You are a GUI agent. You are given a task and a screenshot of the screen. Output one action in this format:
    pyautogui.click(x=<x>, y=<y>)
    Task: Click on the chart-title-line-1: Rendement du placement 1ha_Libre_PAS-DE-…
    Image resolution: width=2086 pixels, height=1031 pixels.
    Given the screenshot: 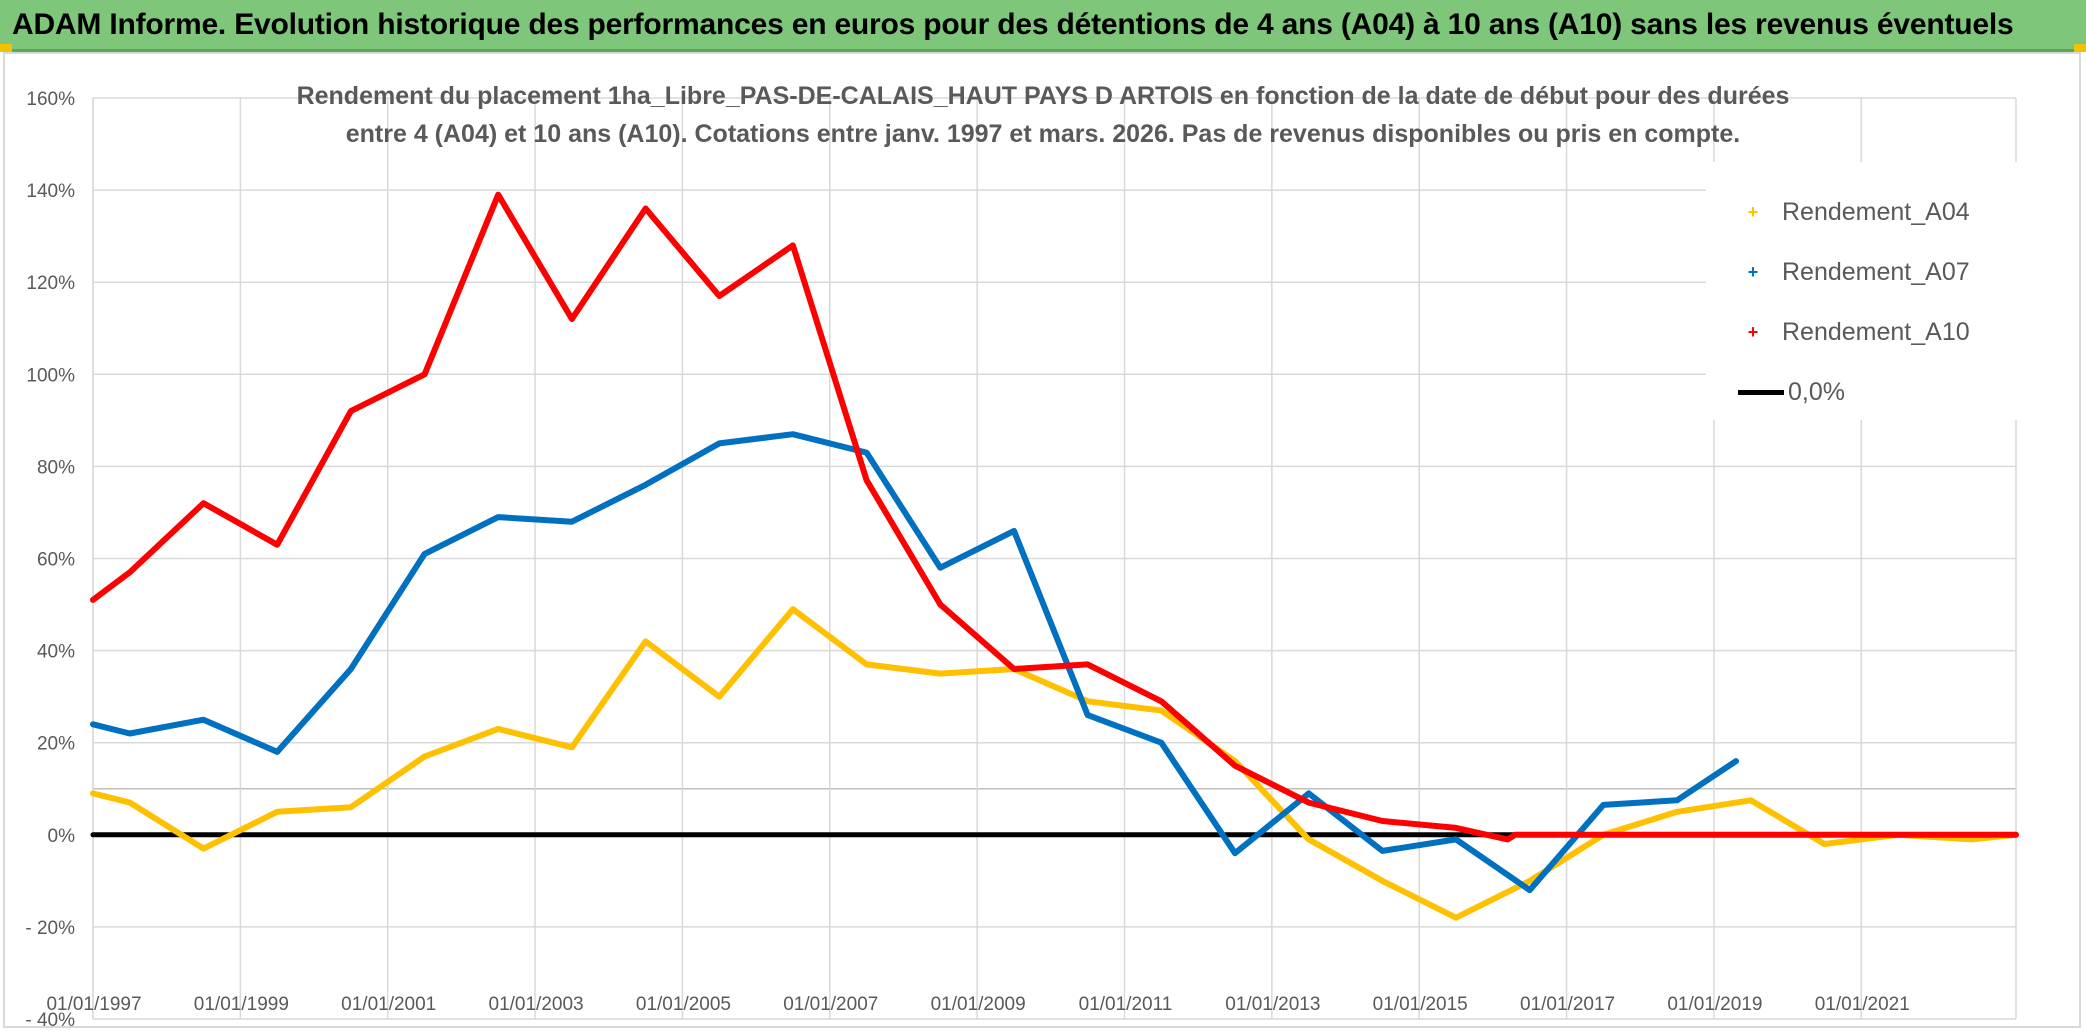 What is the action you would take?
    pyautogui.click(x=1043, y=96)
    